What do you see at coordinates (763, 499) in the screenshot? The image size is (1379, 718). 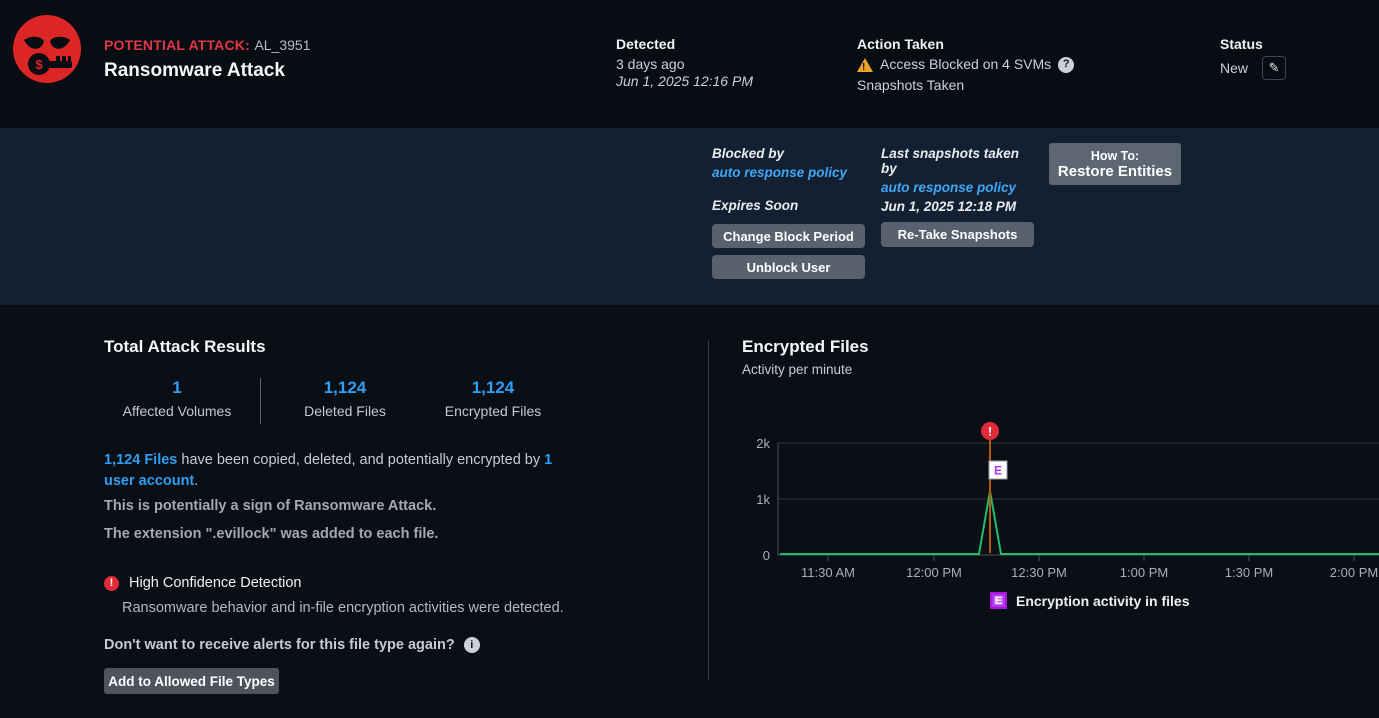 I see `y-axis-label-1k: 1k` at bounding box center [763, 499].